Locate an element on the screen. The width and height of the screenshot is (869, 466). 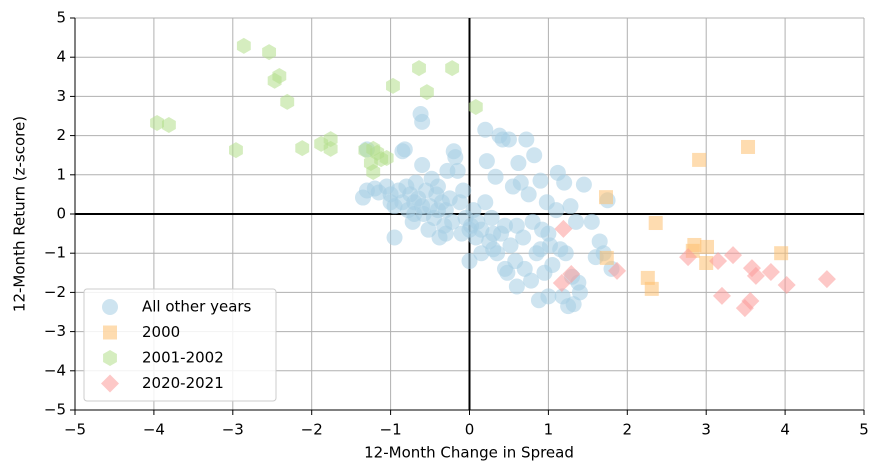
x-tick-label: −3 is located at coordinates (233, 430).